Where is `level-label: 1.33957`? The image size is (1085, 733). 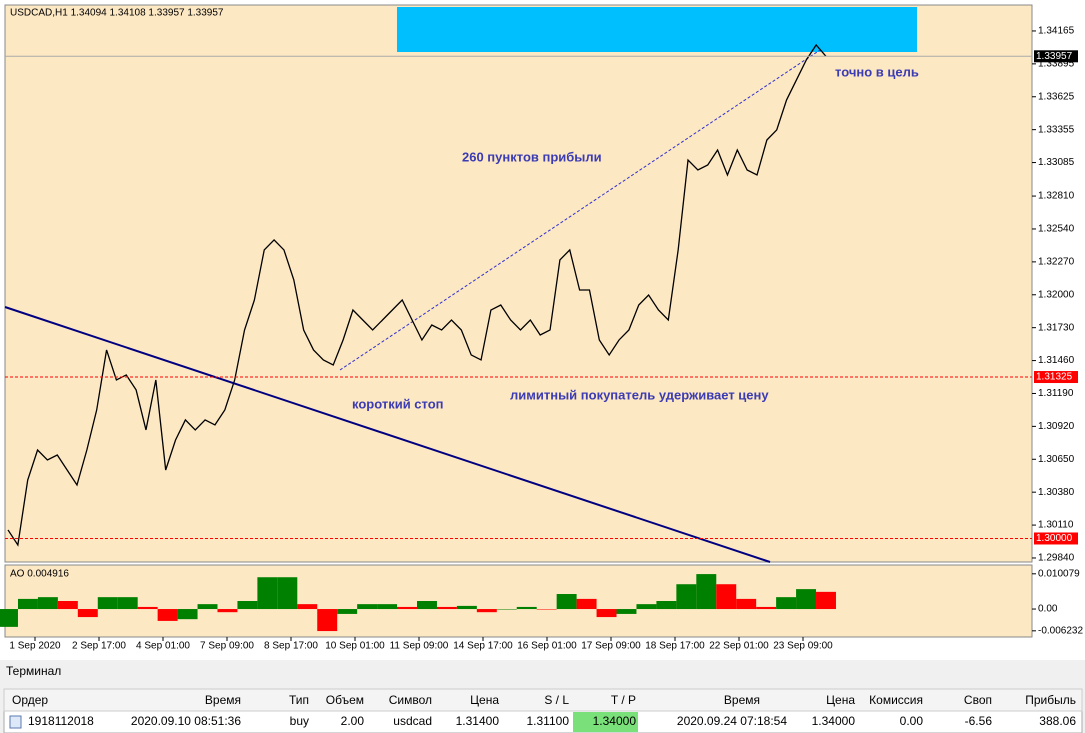 level-label: 1.33957 is located at coordinates (1054, 56).